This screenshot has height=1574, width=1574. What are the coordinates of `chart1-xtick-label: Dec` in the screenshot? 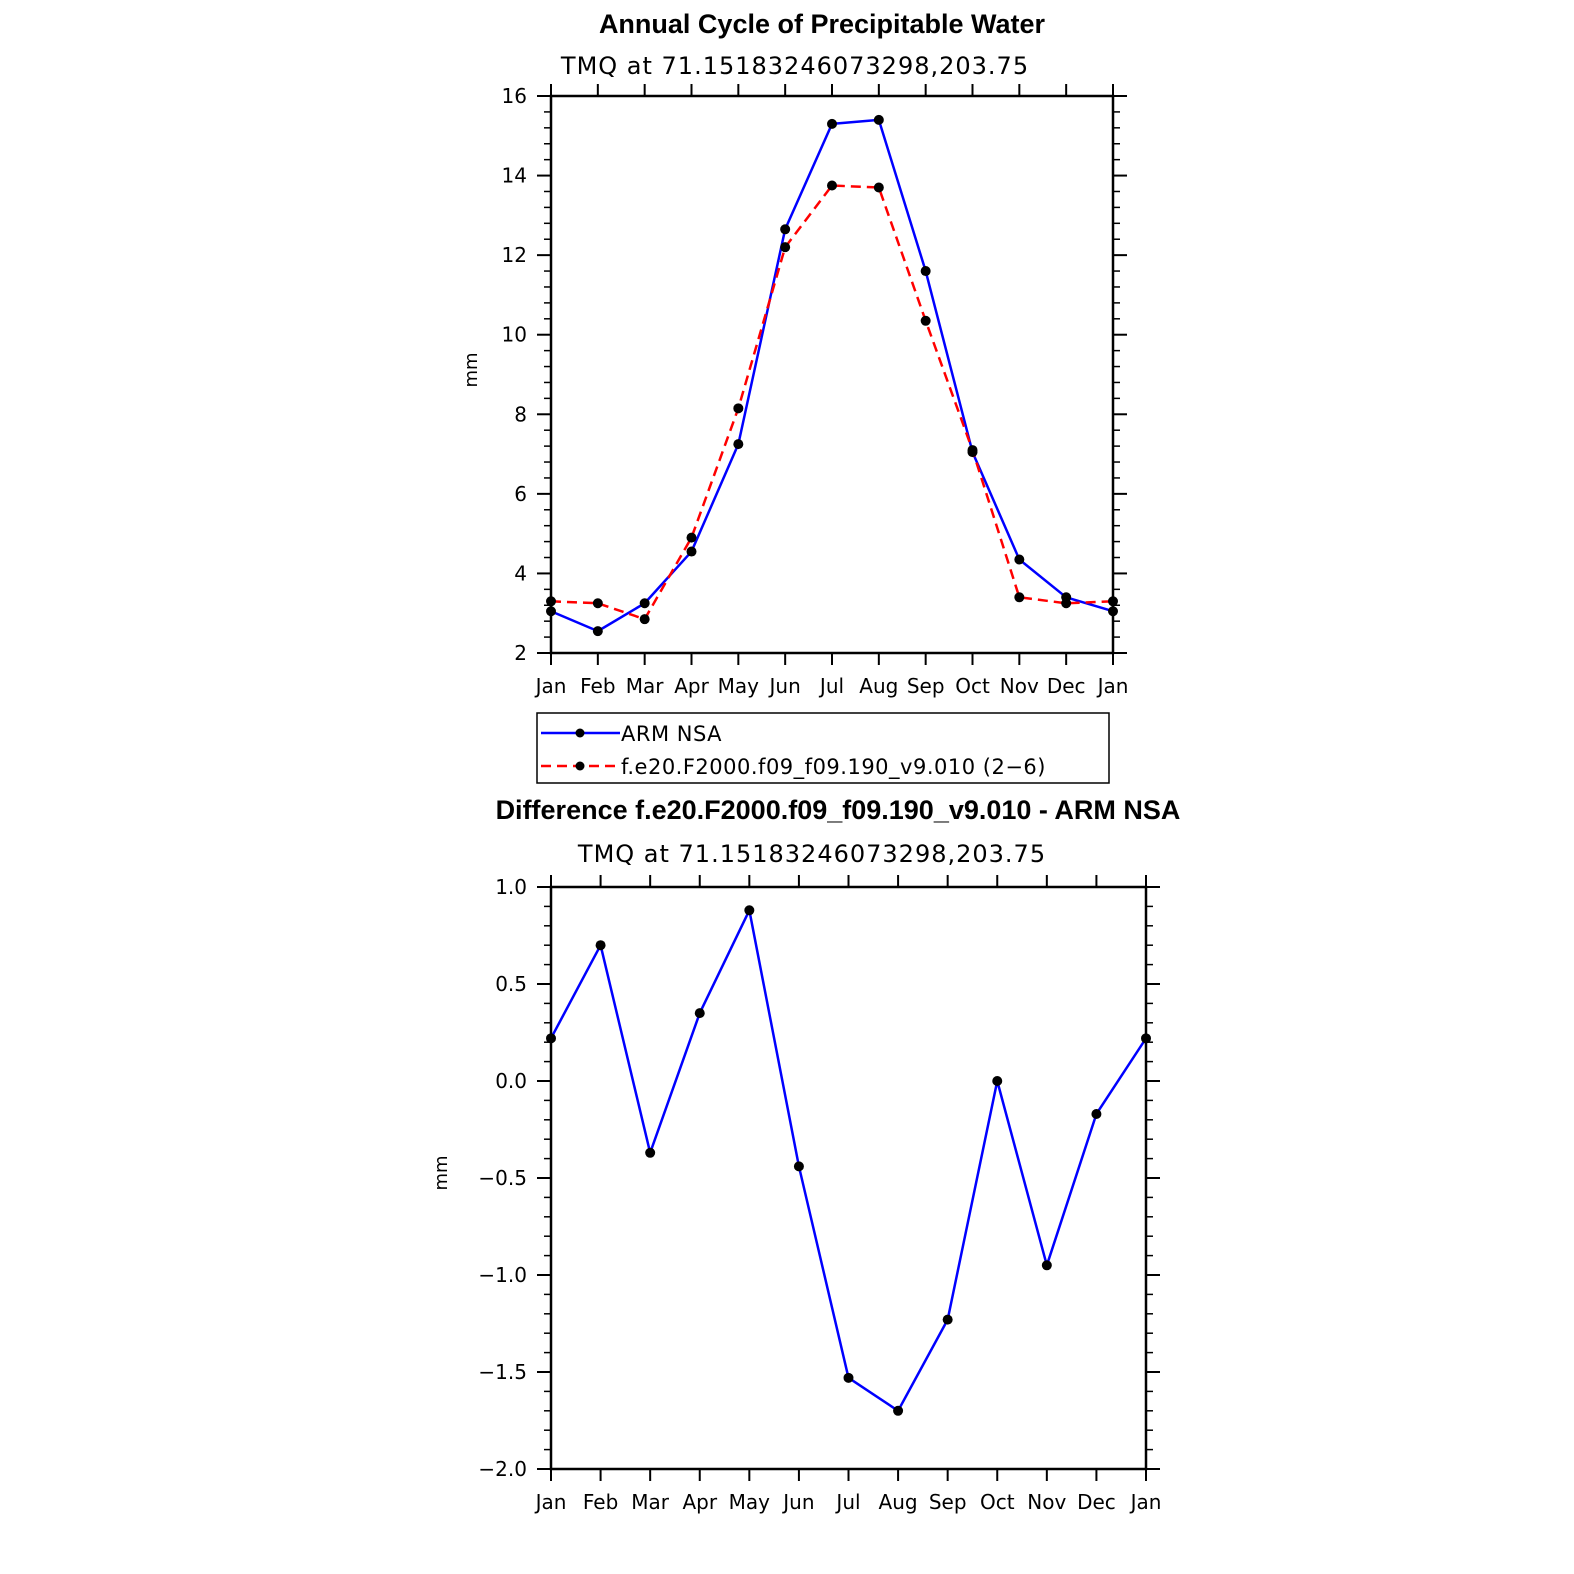 It's located at (1066, 686).